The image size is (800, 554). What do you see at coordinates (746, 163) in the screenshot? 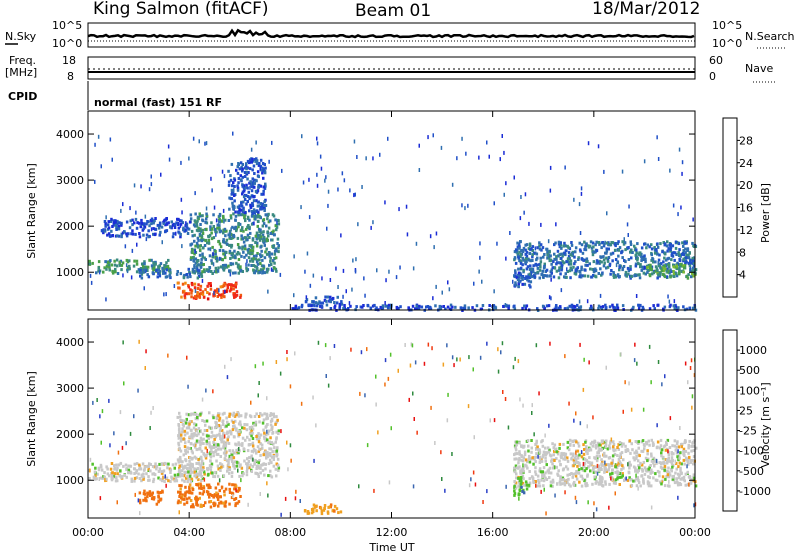
I see `power-colorbar-tick-label-1: 24` at bounding box center [746, 163].